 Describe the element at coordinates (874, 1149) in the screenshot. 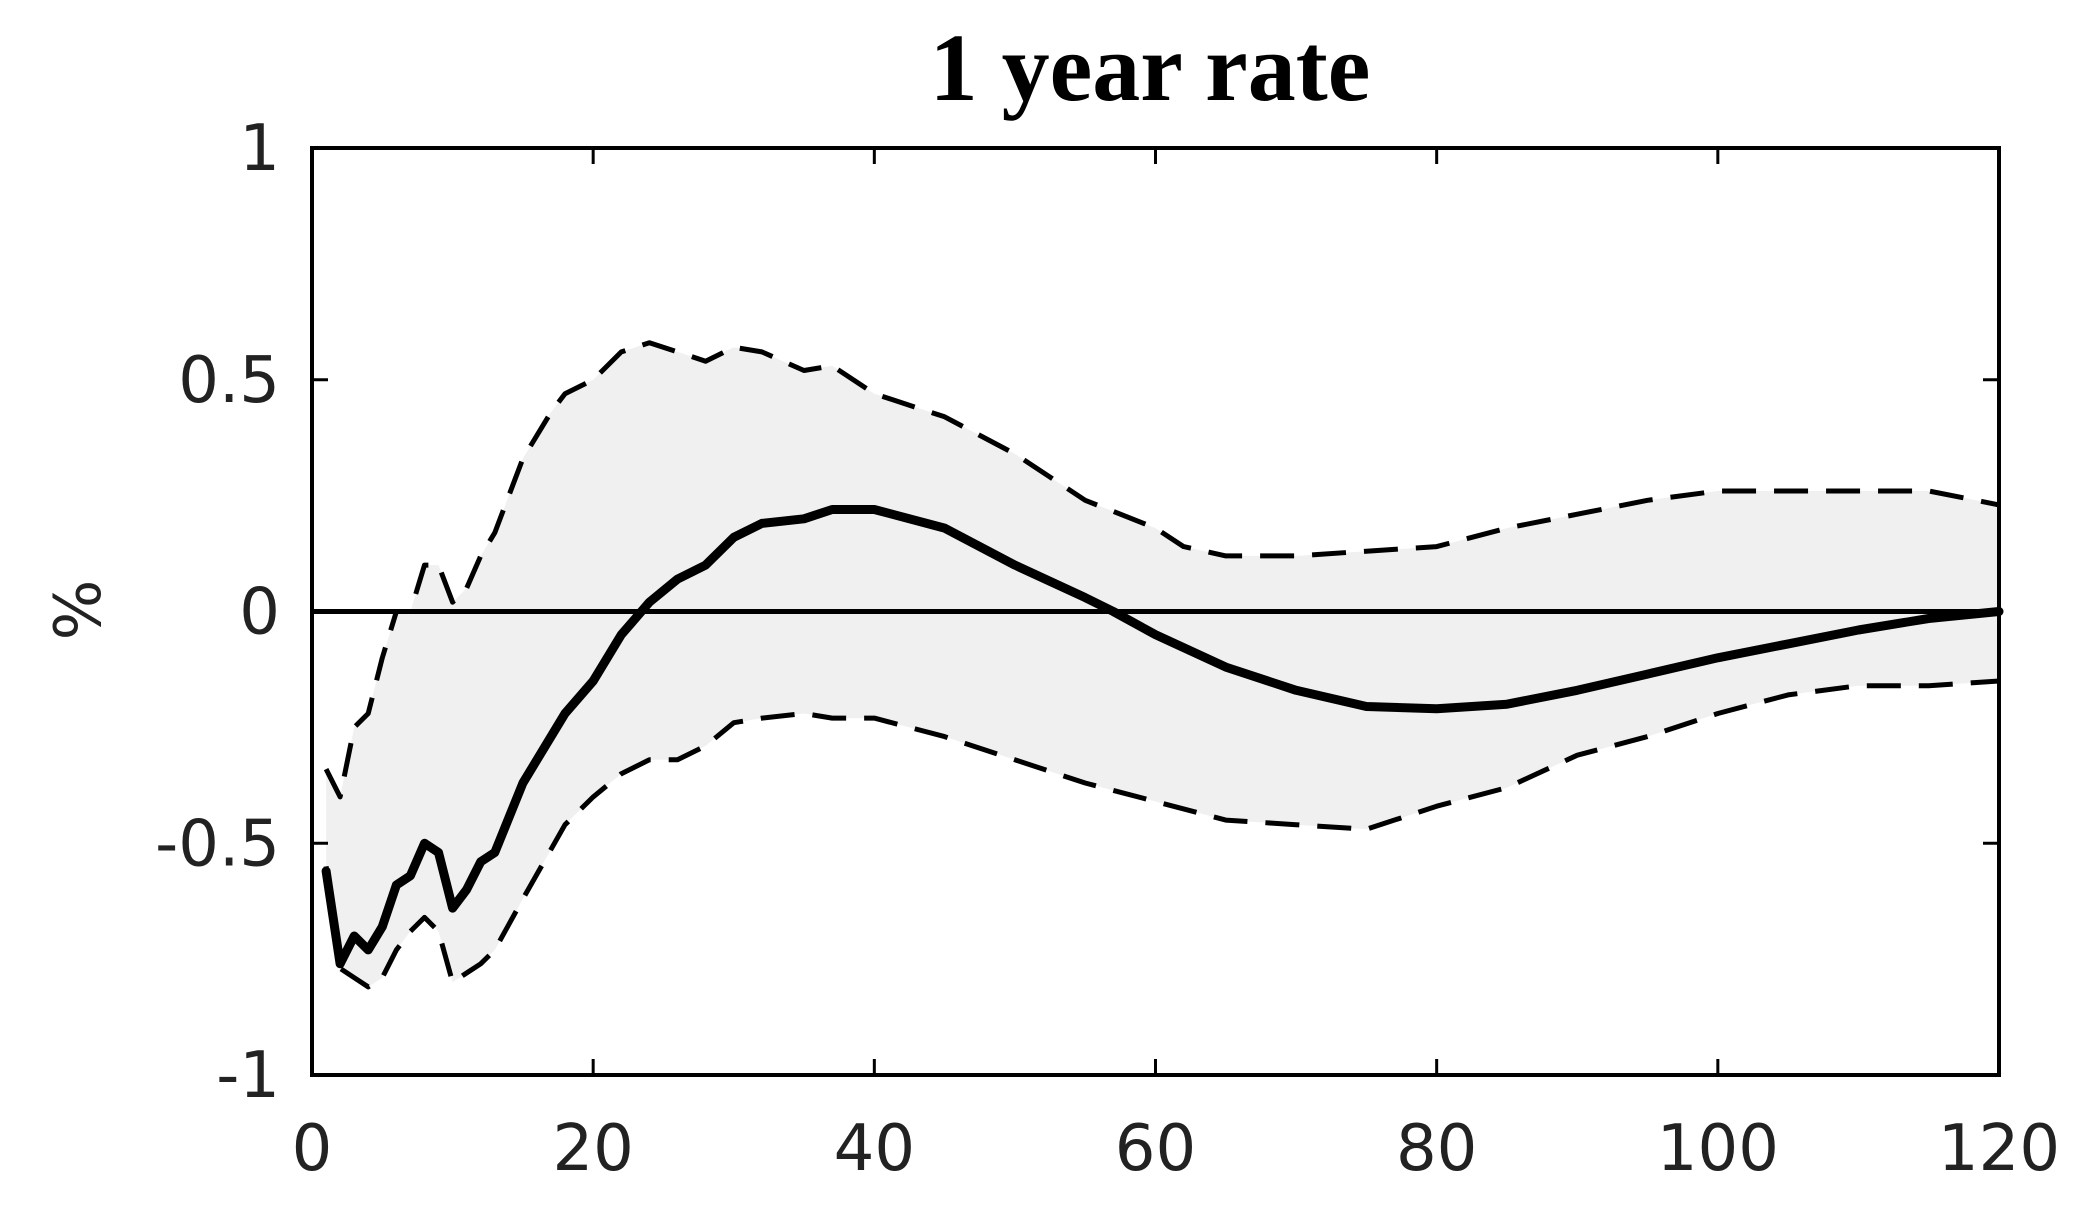

I see `x-tick-label: 40` at that location.